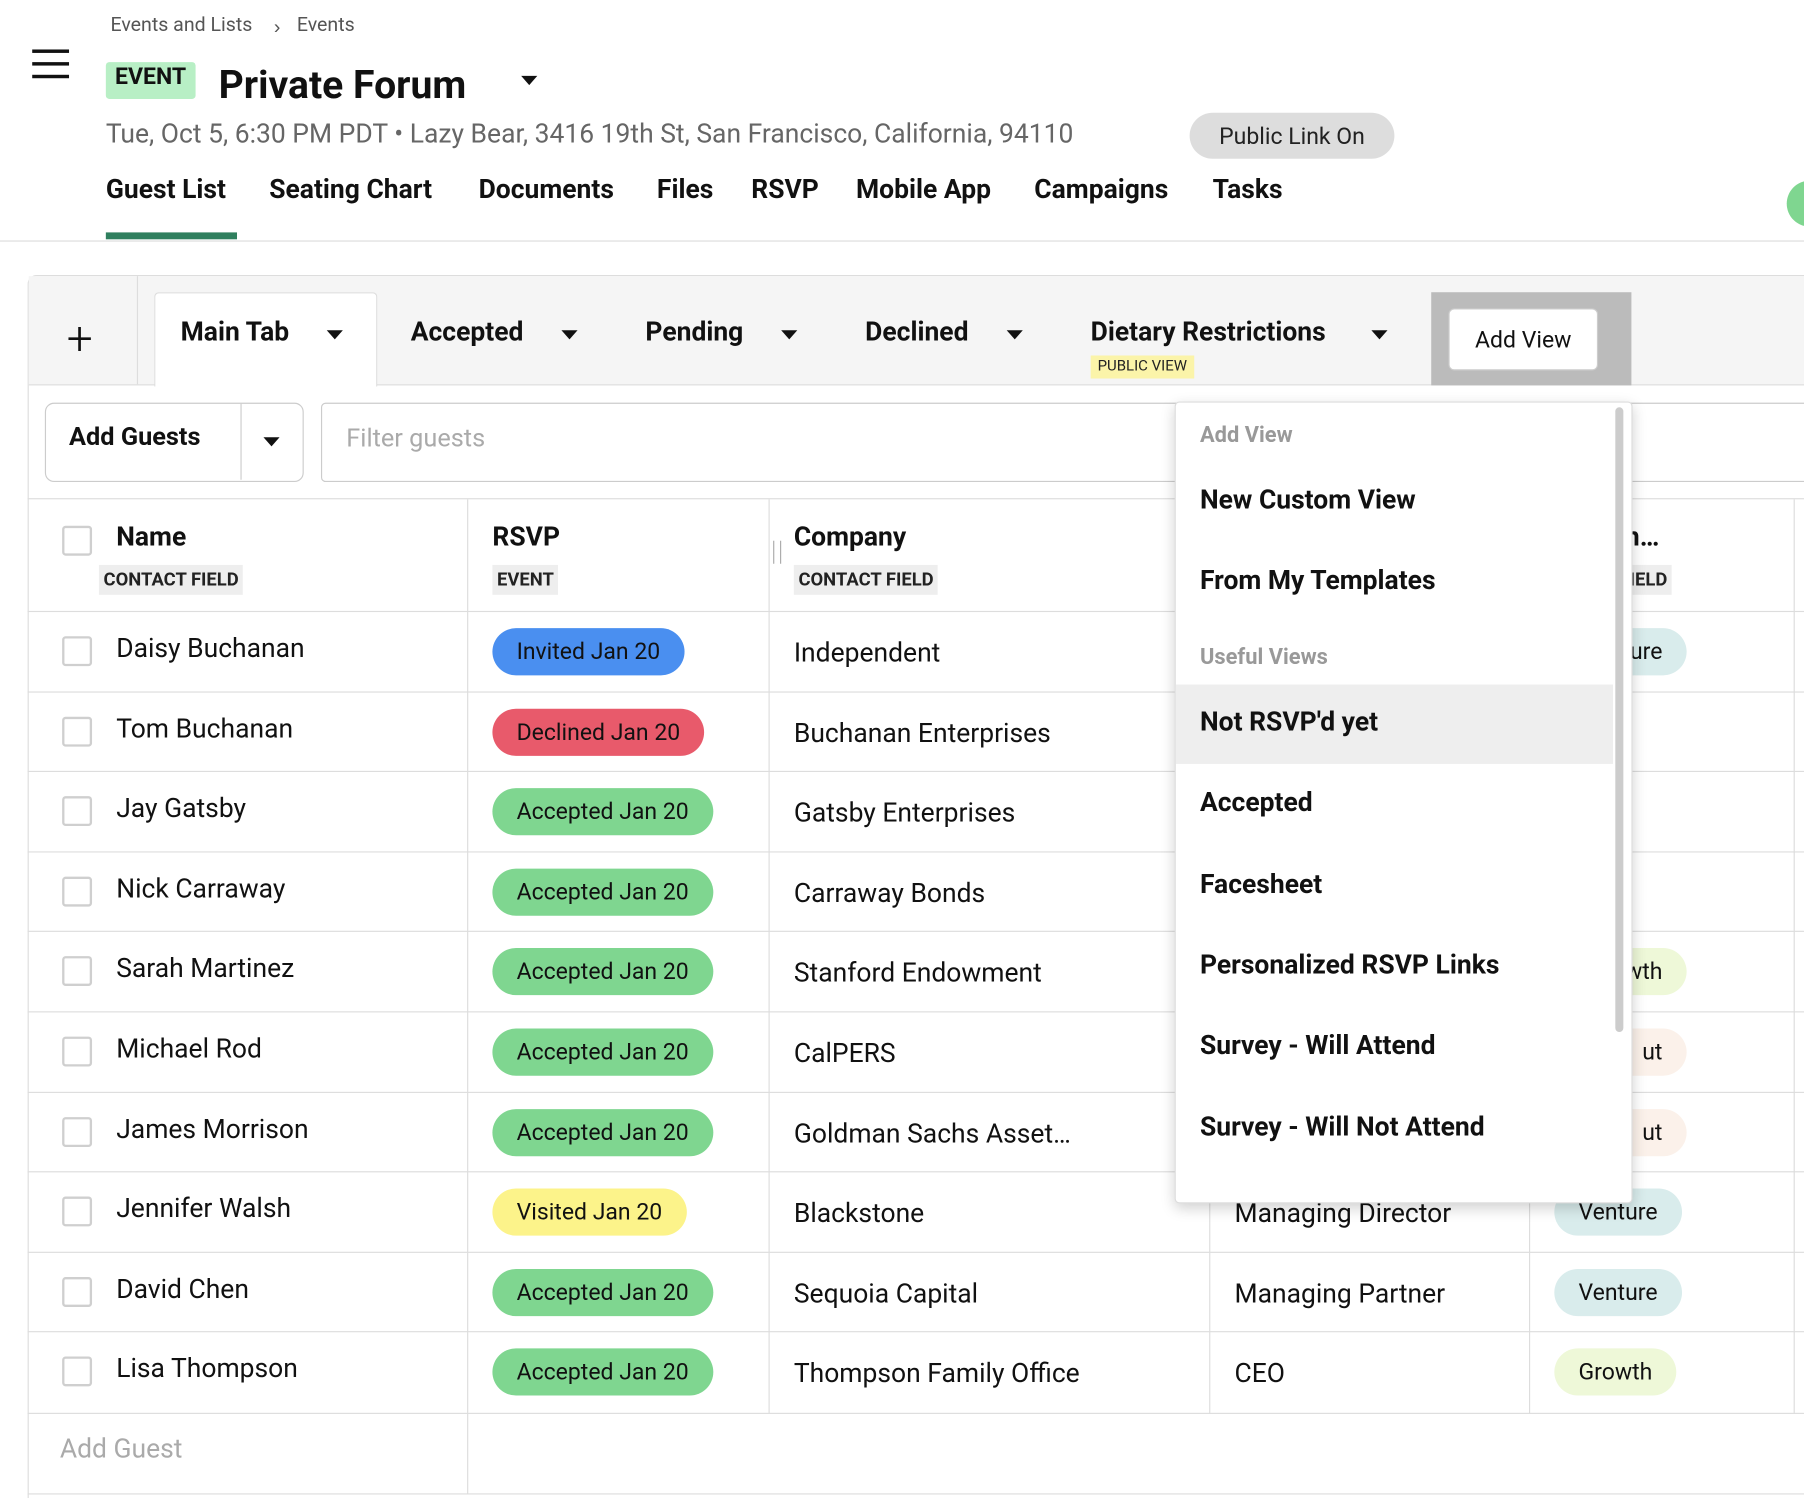 The height and width of the screenshot is (1498, 1804). Describe the element at coordinates (182, 1291) in the screenshot. I see `guest-name: David Chen` at that location.